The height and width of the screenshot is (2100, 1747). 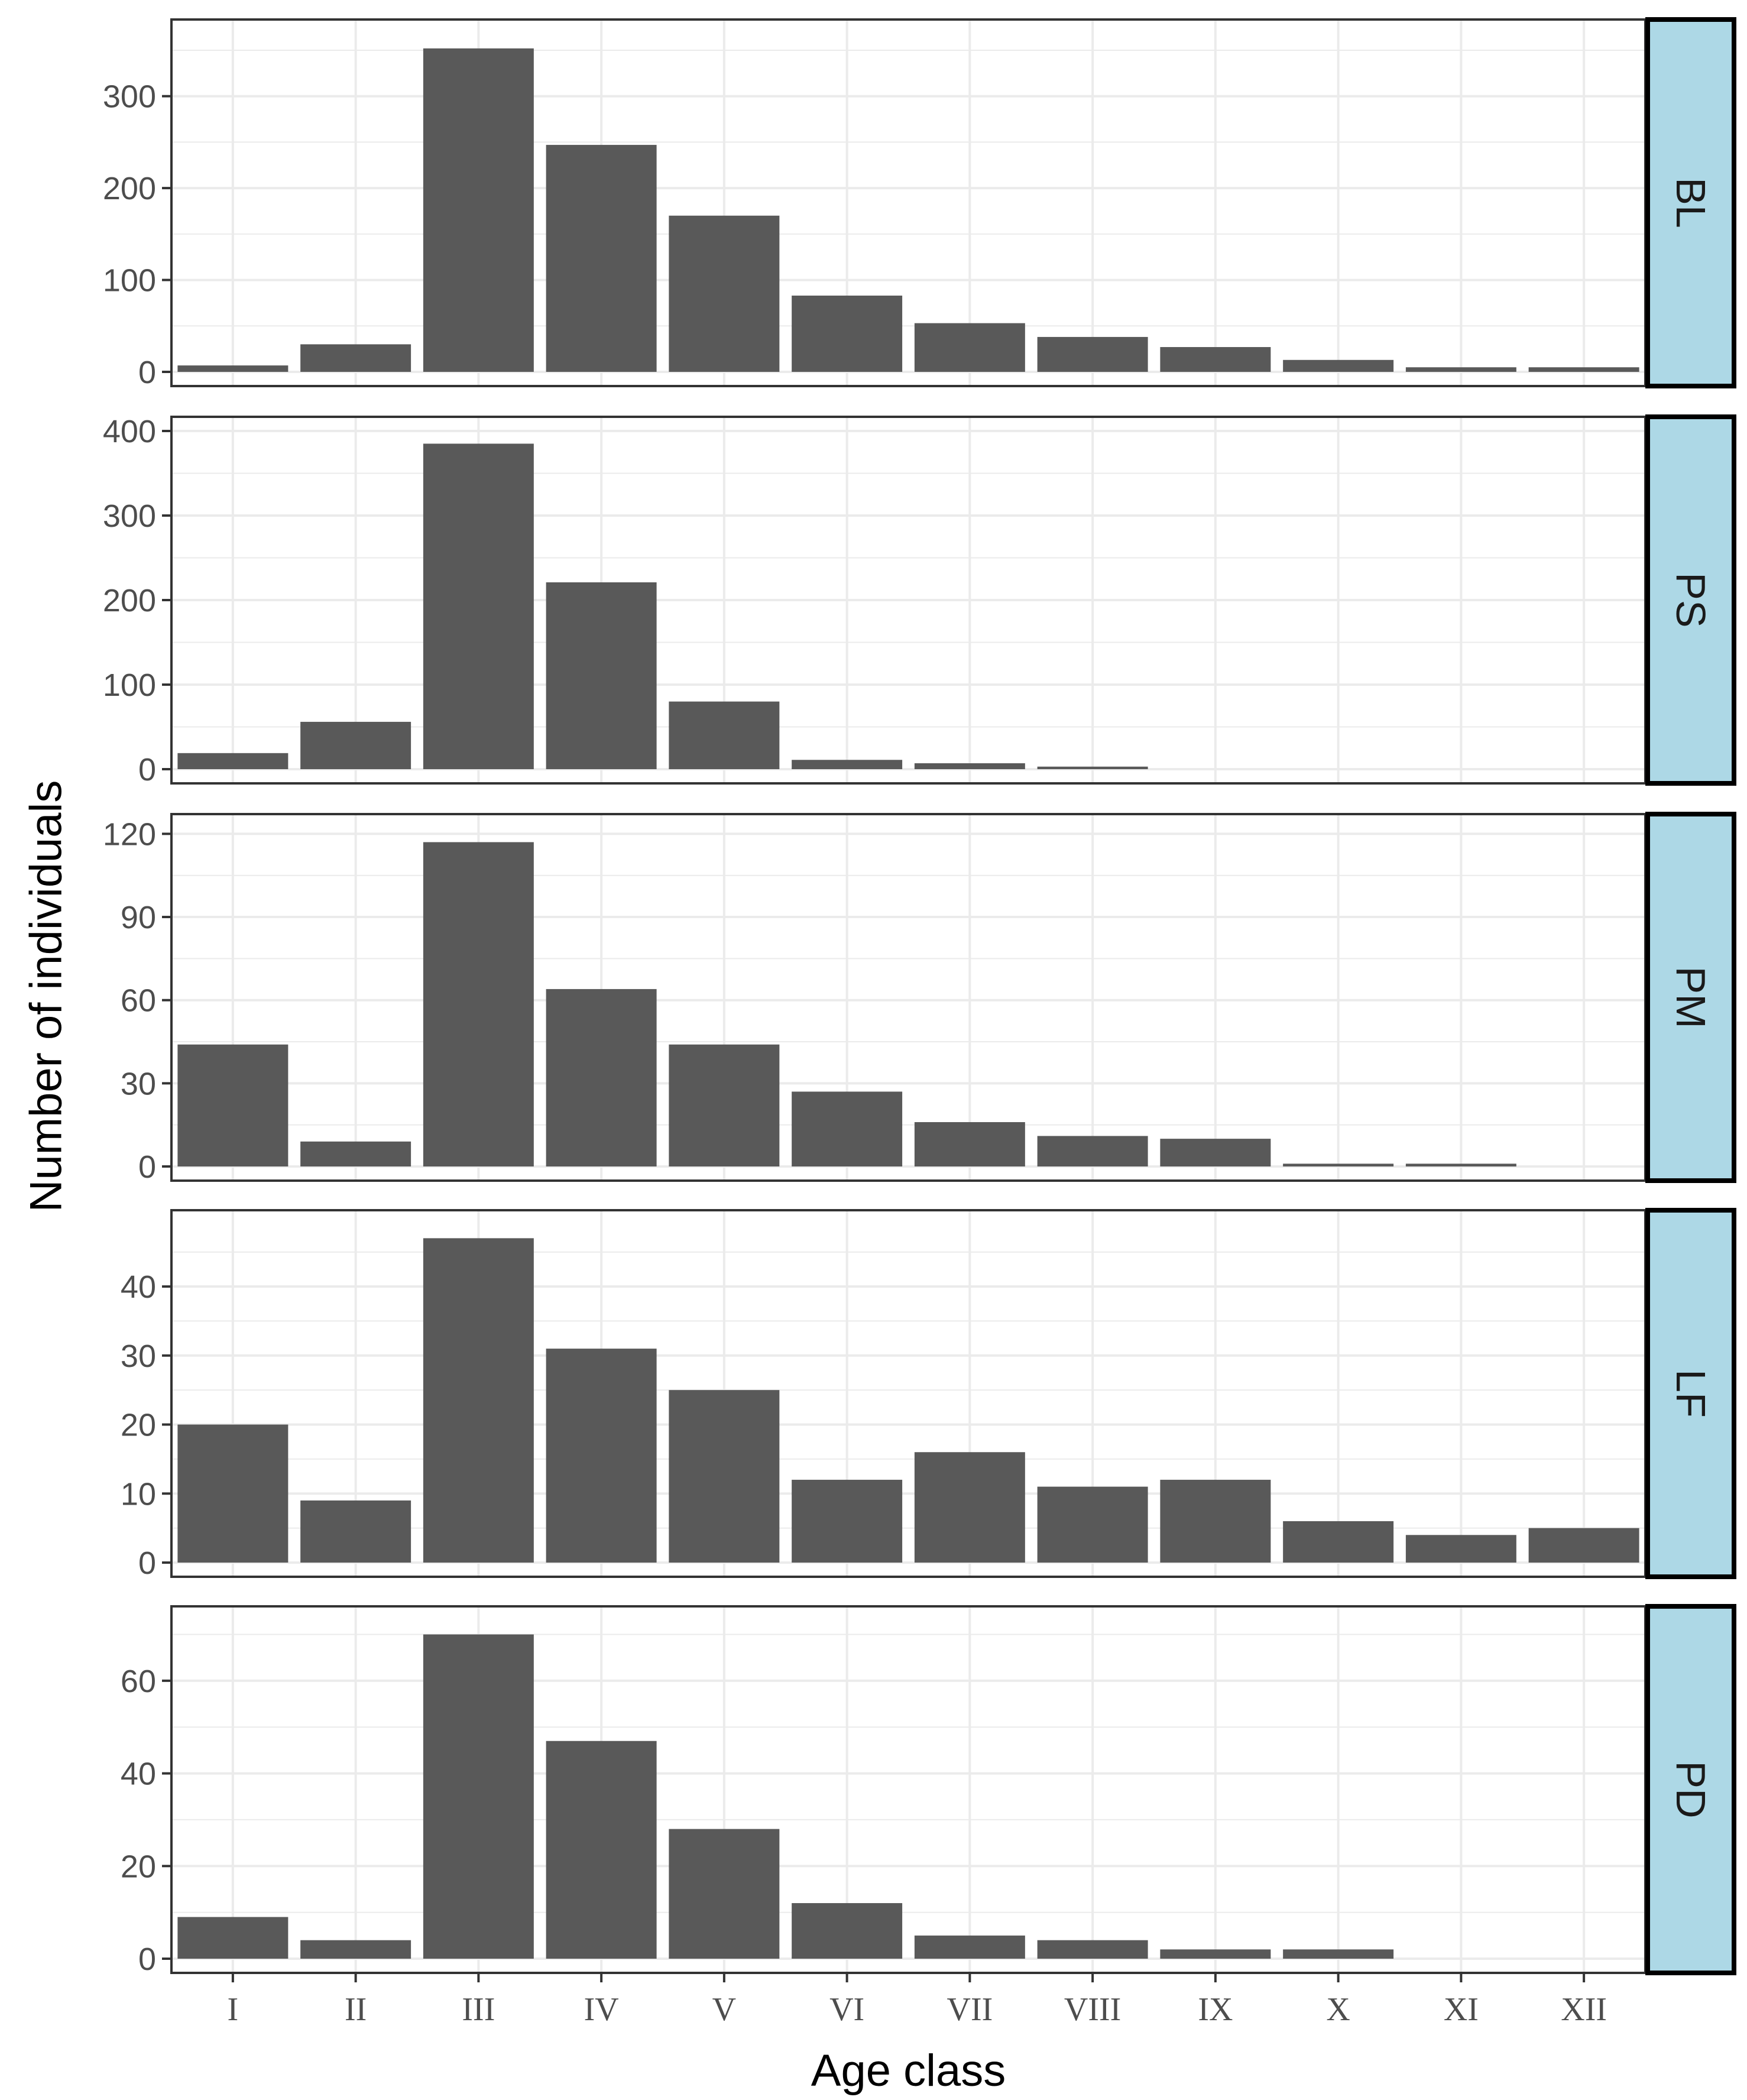 I want to click on bar-ps-ii, so click(x=355, y=745).